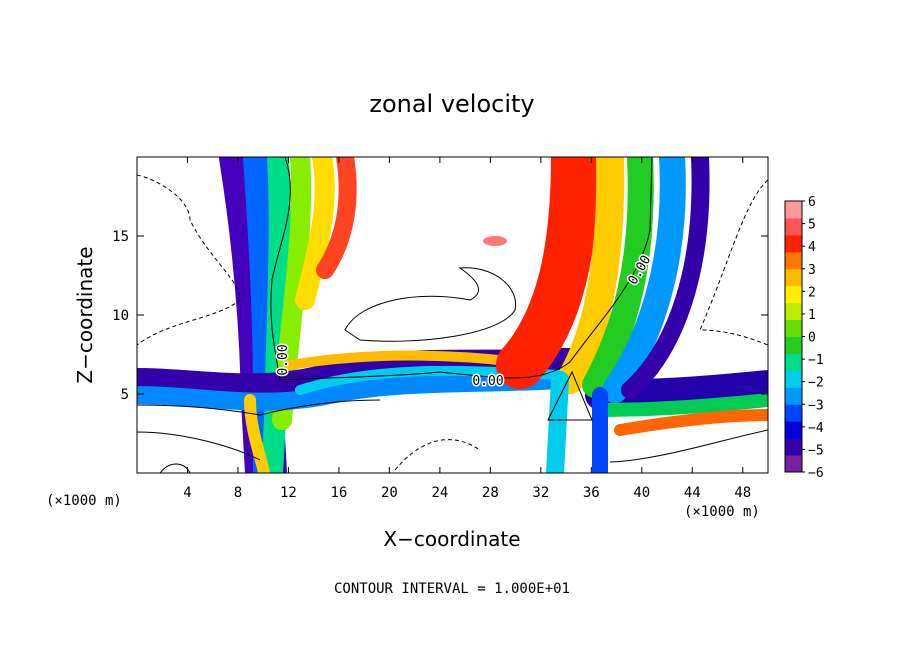 The image size is (904, 654). I want to click on x-tick-label-6: 28, so click(490, 493).